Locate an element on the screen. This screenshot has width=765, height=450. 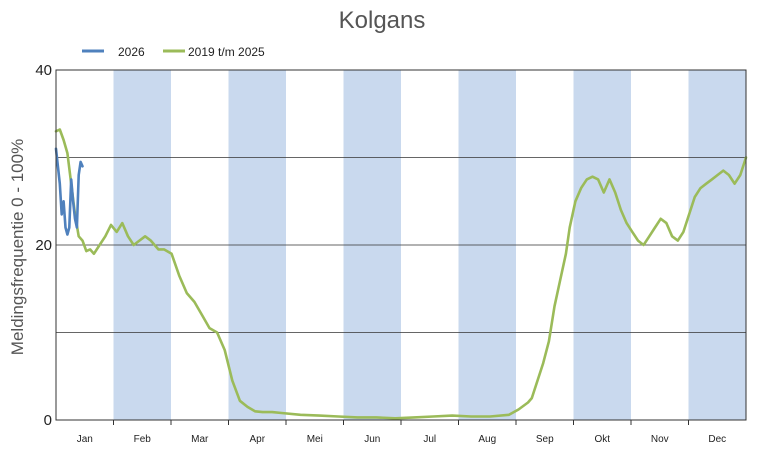
y-tick-label: 20 is located at coordinates (43, 245).